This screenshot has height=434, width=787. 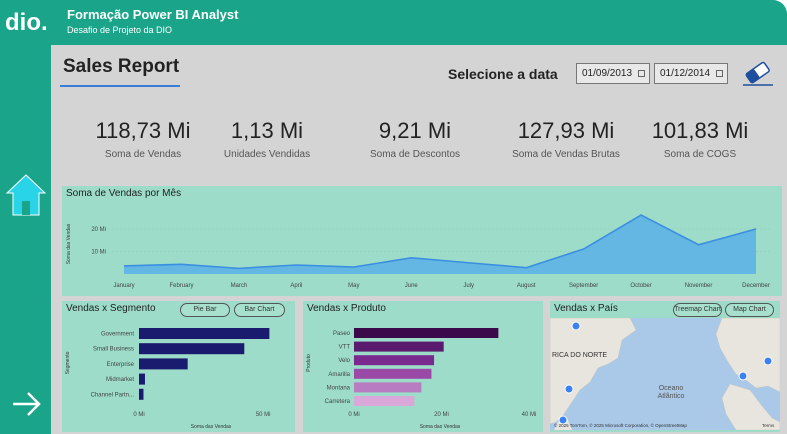 What do you see at coordinates (239, 286) in the screenshot?
I see `x-tick-label: March` at bounding box center [239, 286].